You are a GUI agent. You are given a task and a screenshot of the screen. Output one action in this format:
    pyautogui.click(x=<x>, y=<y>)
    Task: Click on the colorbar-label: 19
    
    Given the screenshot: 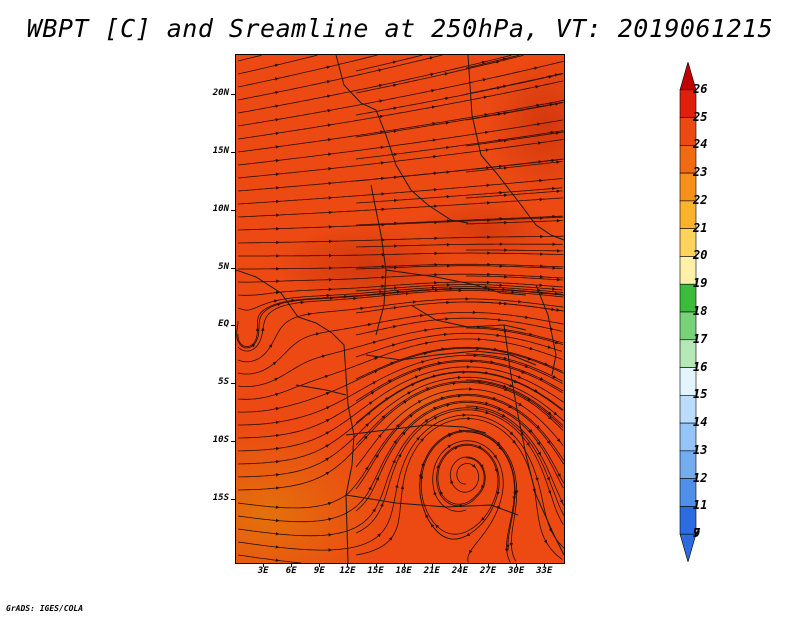 What is the action you would take?
    pyautogui.click(x=700, y=283)
    